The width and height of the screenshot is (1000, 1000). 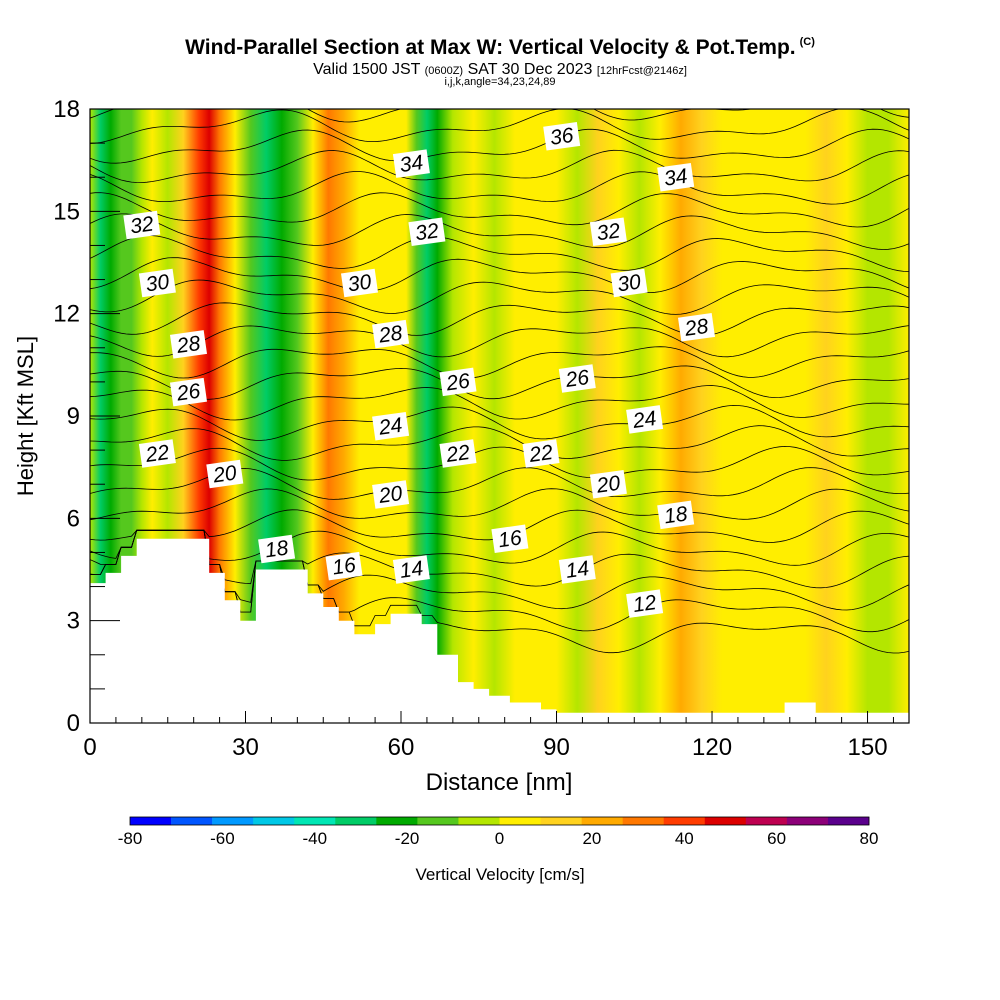 I want to click on colorbar-label: Vertical Velocity [cm/s], so click(x=499, y=874).